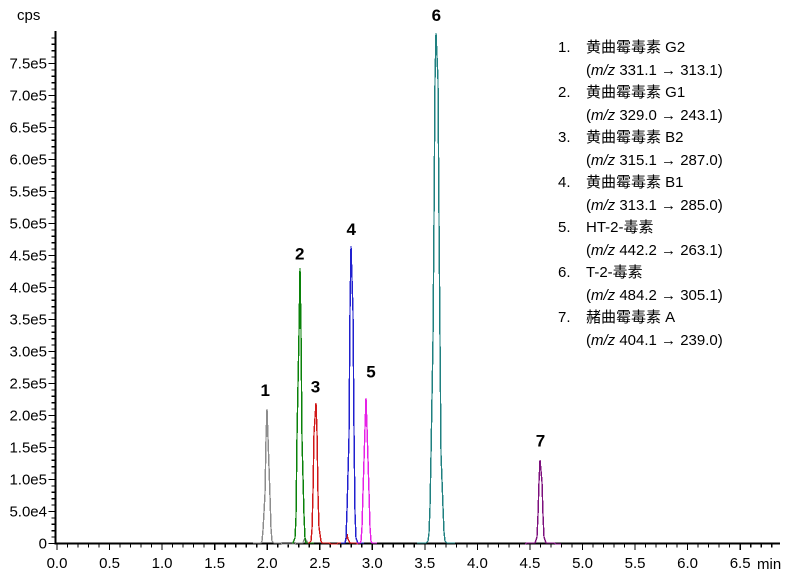  I want to click on legend-item-4: 4. 黄曲霉毒素 B1, so click(671, 183).